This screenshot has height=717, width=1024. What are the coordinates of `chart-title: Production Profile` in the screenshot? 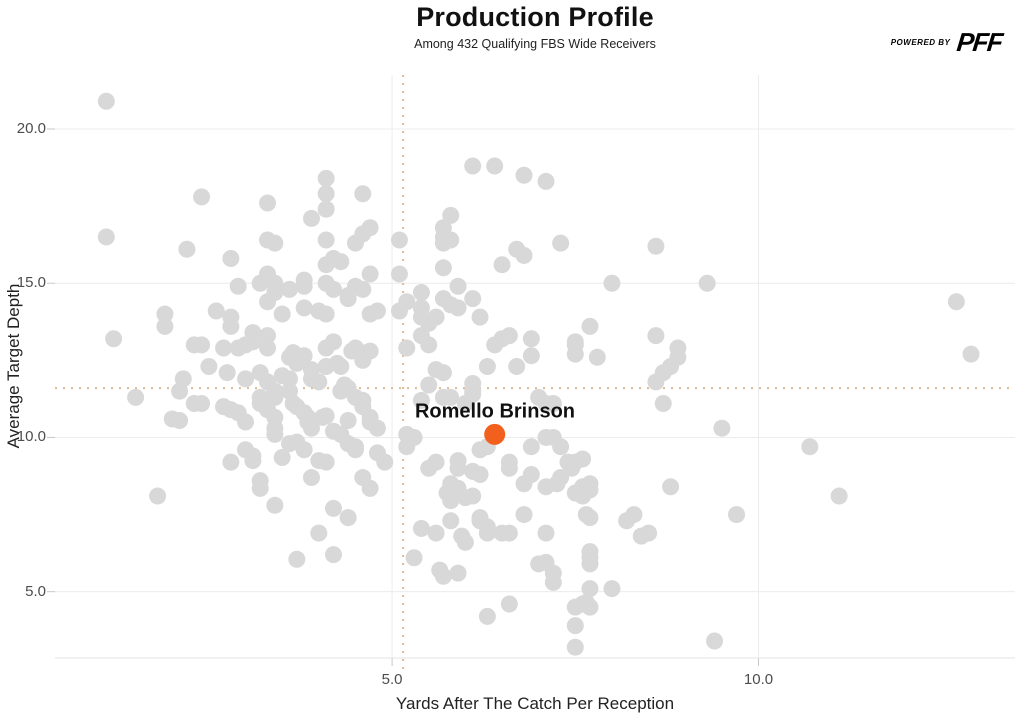 It's located at (535, 17).